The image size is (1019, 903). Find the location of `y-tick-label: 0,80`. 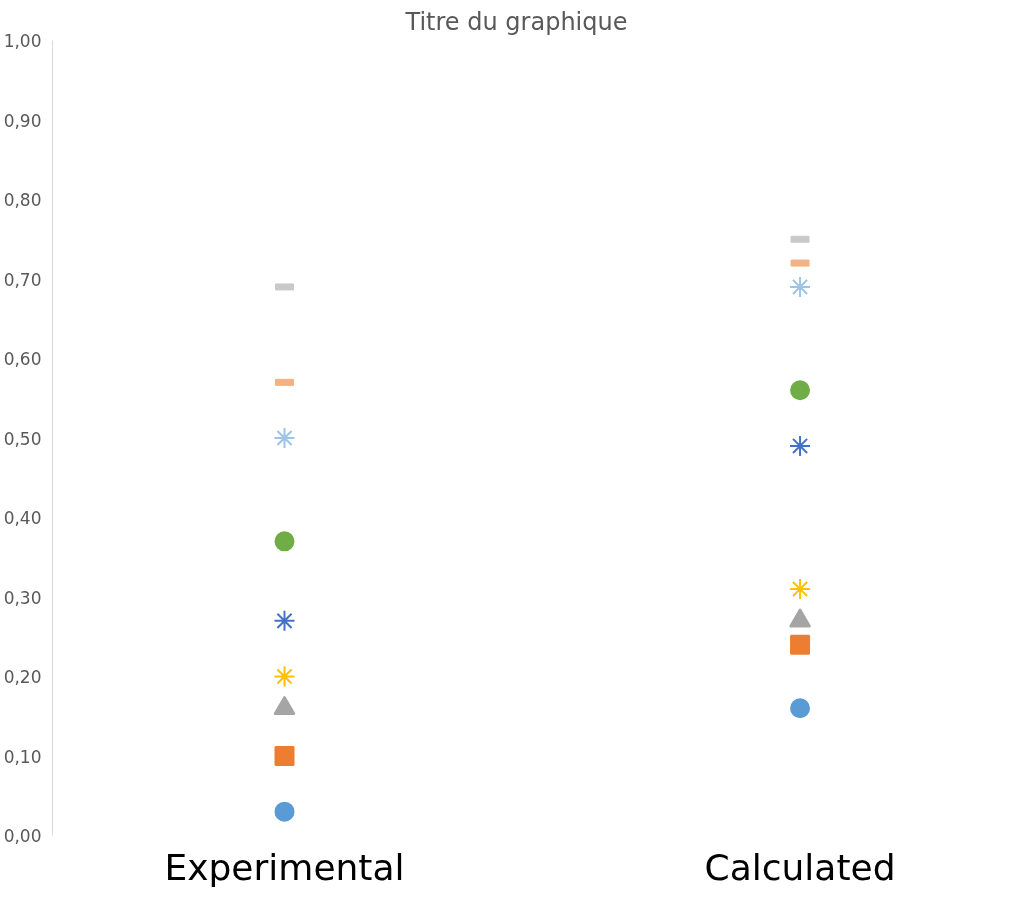

y-tick-label: 0,80 is located at coordinates (22, 200).